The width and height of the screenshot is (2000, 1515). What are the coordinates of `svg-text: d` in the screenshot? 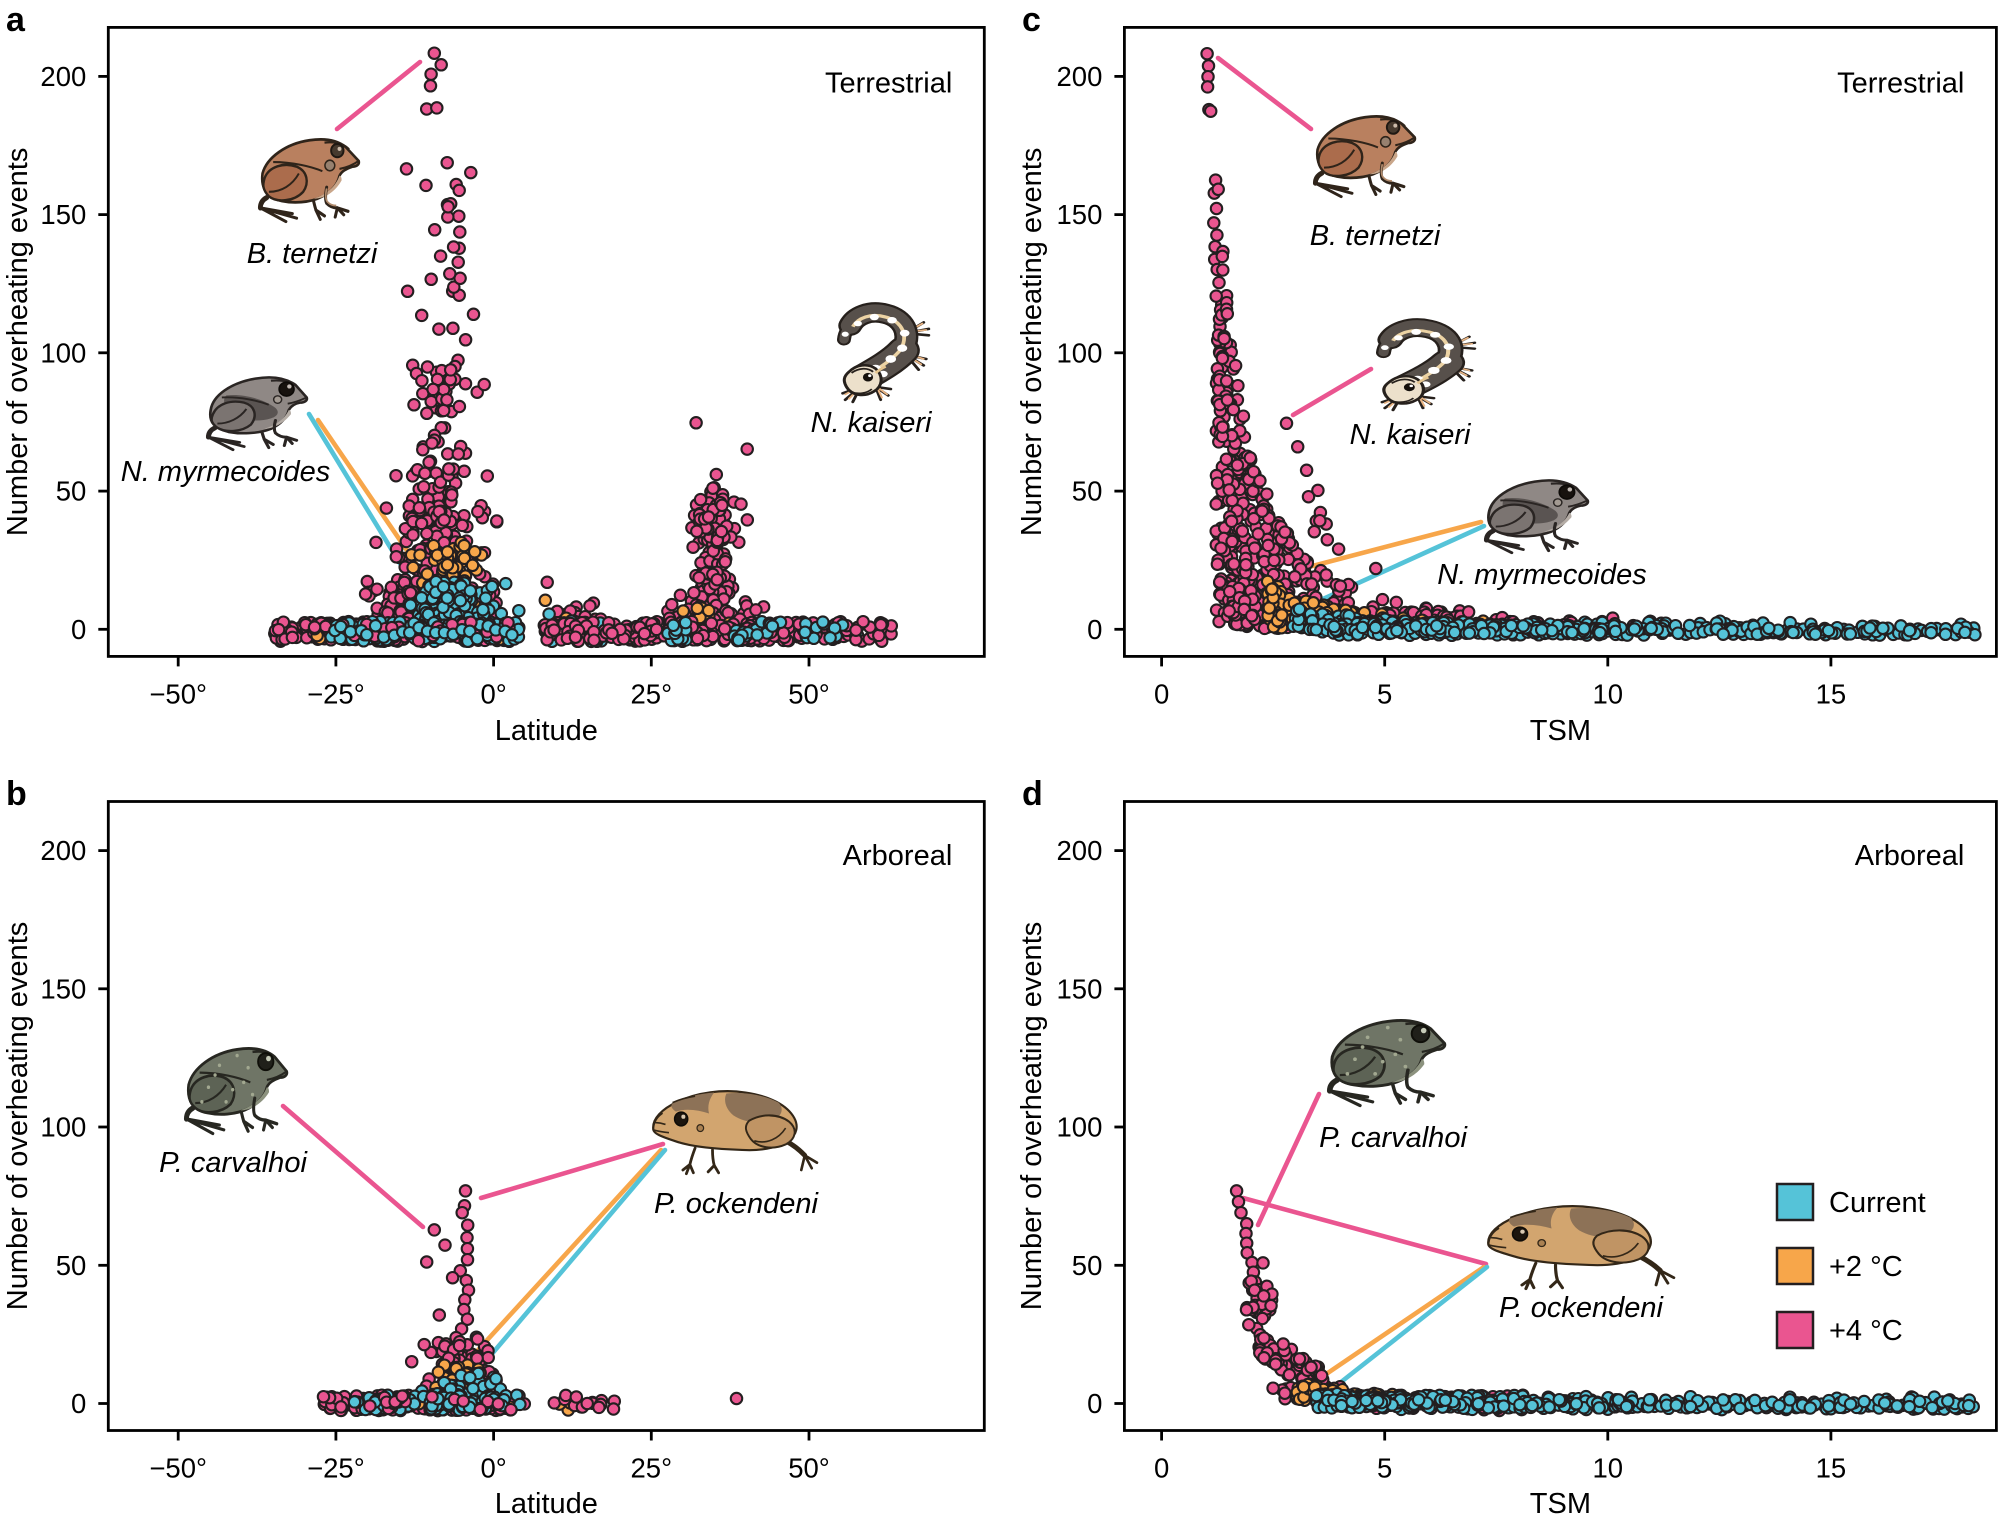 It's located at (1032, 794).